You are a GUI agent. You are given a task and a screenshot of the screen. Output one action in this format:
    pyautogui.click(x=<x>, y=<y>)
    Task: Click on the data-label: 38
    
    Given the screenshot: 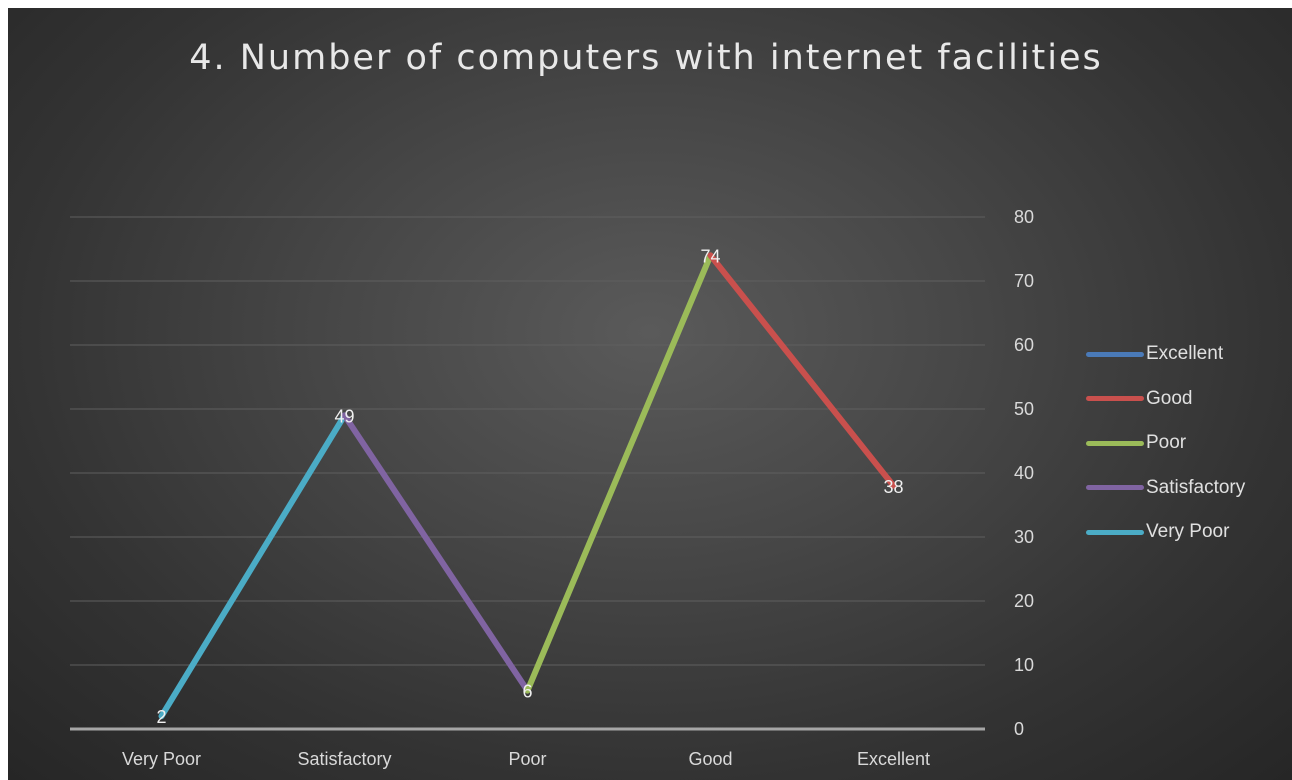 What is the action you would take?
    pyautogui.click(x=893, y=487)
    